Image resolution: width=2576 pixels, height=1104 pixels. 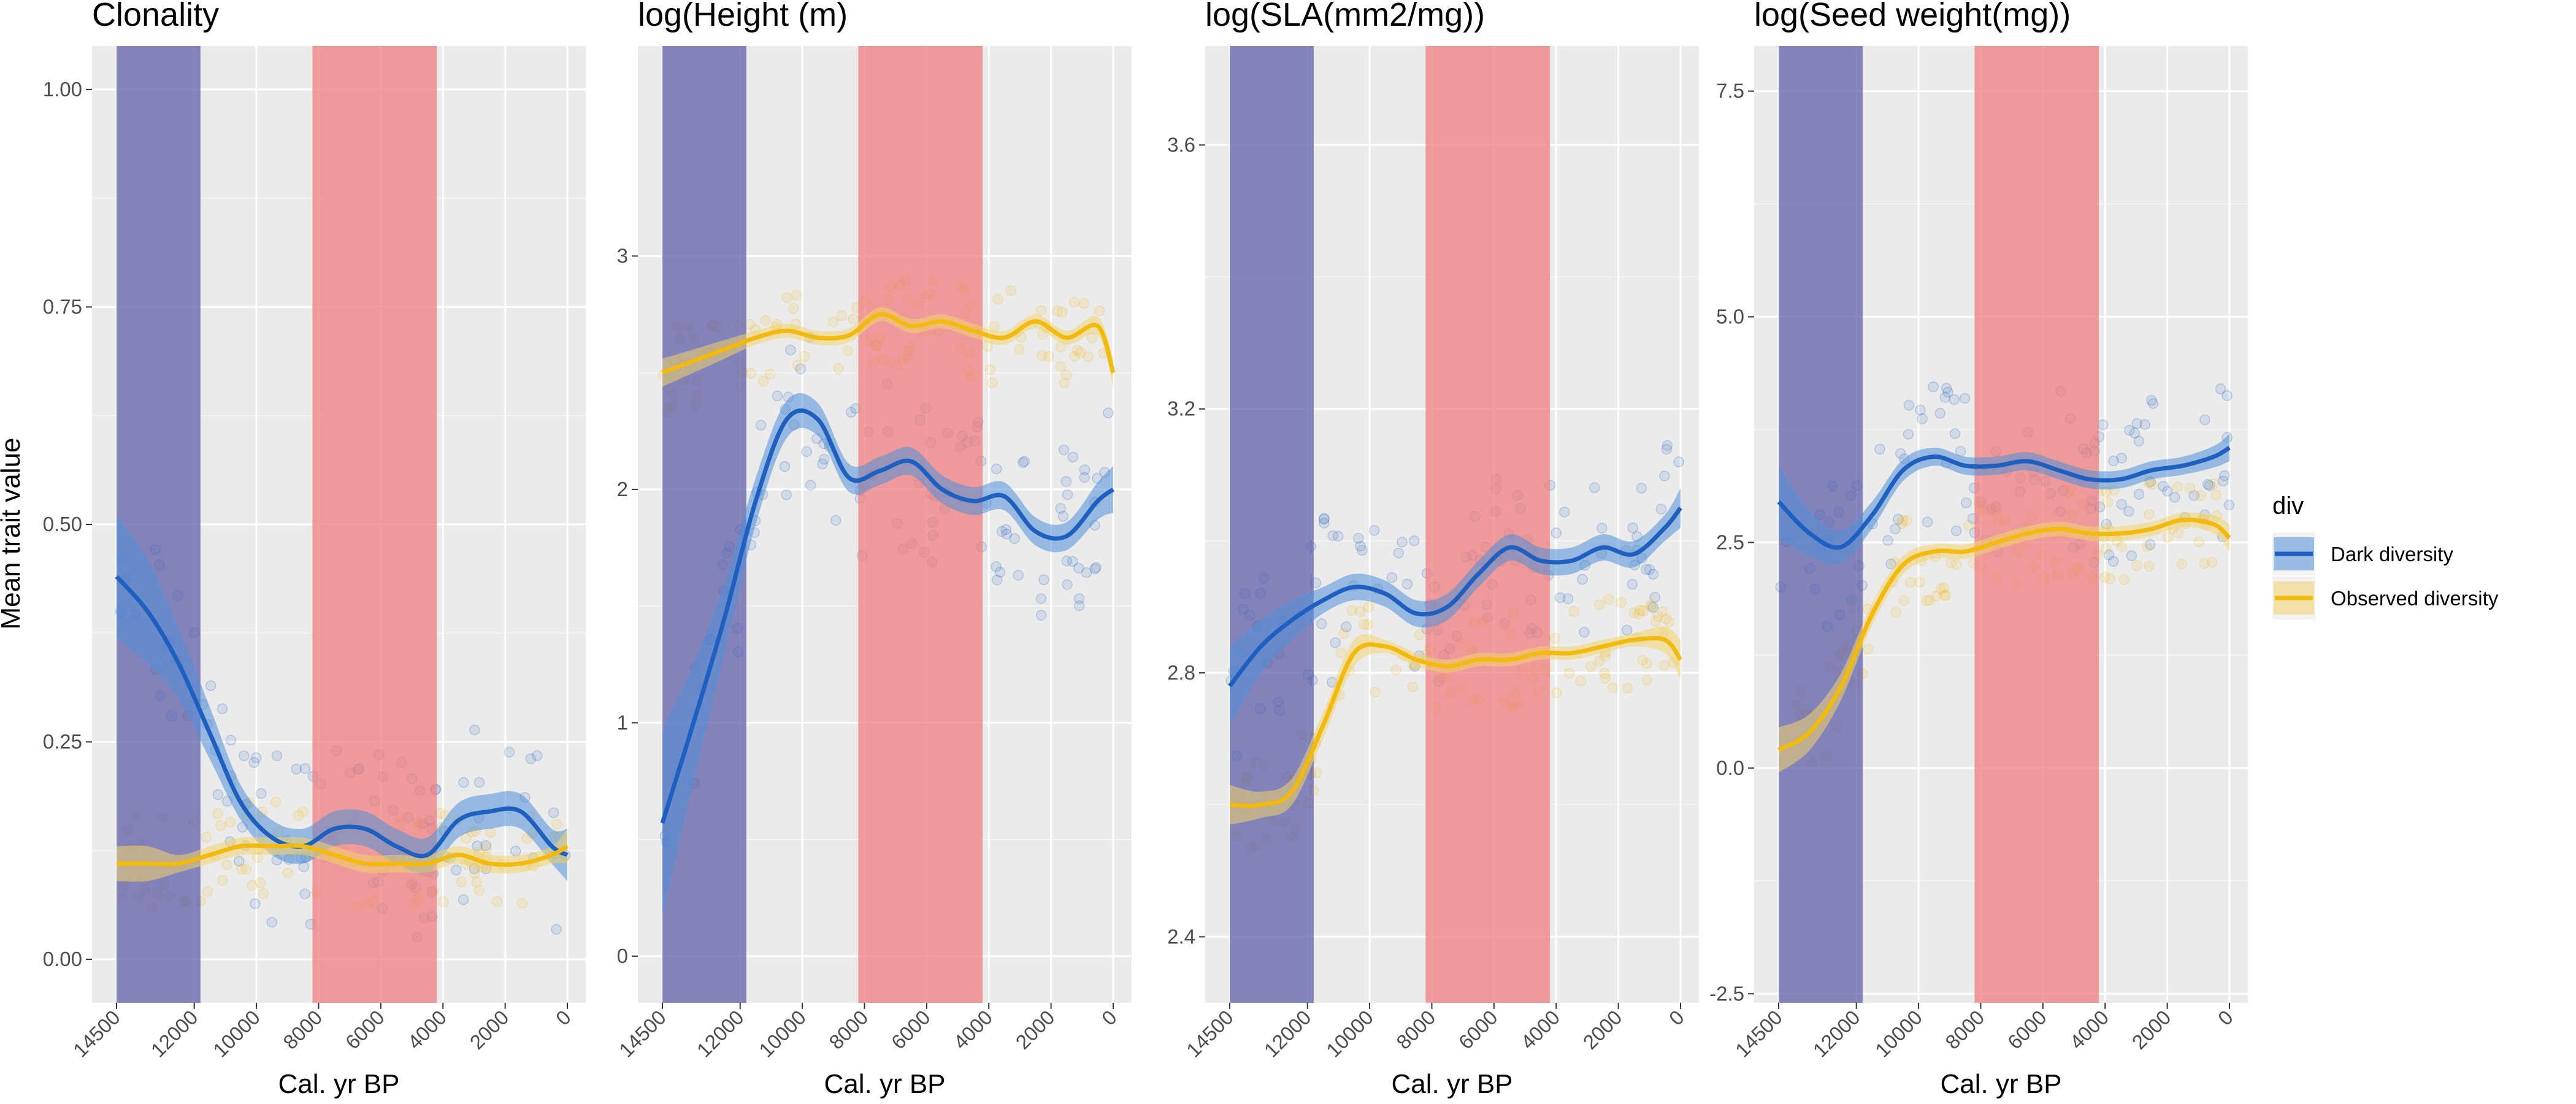 I want to click on confidence-band-dark, so click(x=1455, y=607).